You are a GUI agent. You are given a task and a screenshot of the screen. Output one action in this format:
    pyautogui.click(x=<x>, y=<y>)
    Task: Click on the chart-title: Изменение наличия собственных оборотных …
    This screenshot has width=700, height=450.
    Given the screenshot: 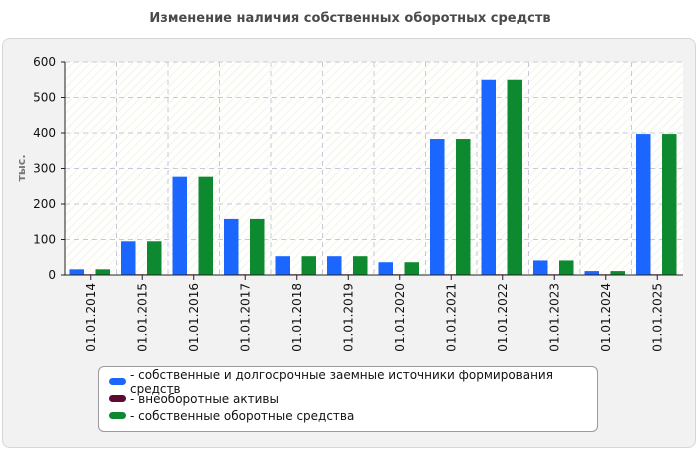 What is the action you would take?
    pyautogui.click(x=350, y=18)
    